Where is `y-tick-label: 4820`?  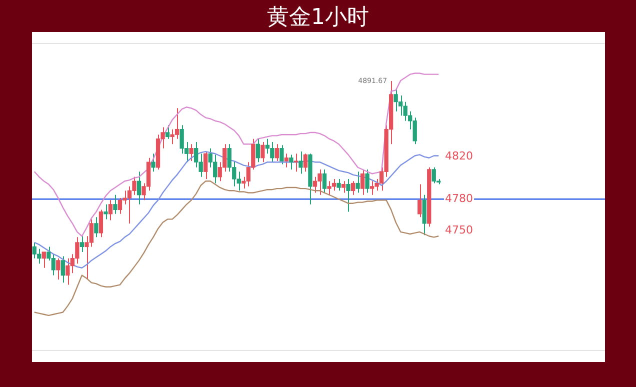
y-tick-label: 4820 is located at coordinates (459, 156).